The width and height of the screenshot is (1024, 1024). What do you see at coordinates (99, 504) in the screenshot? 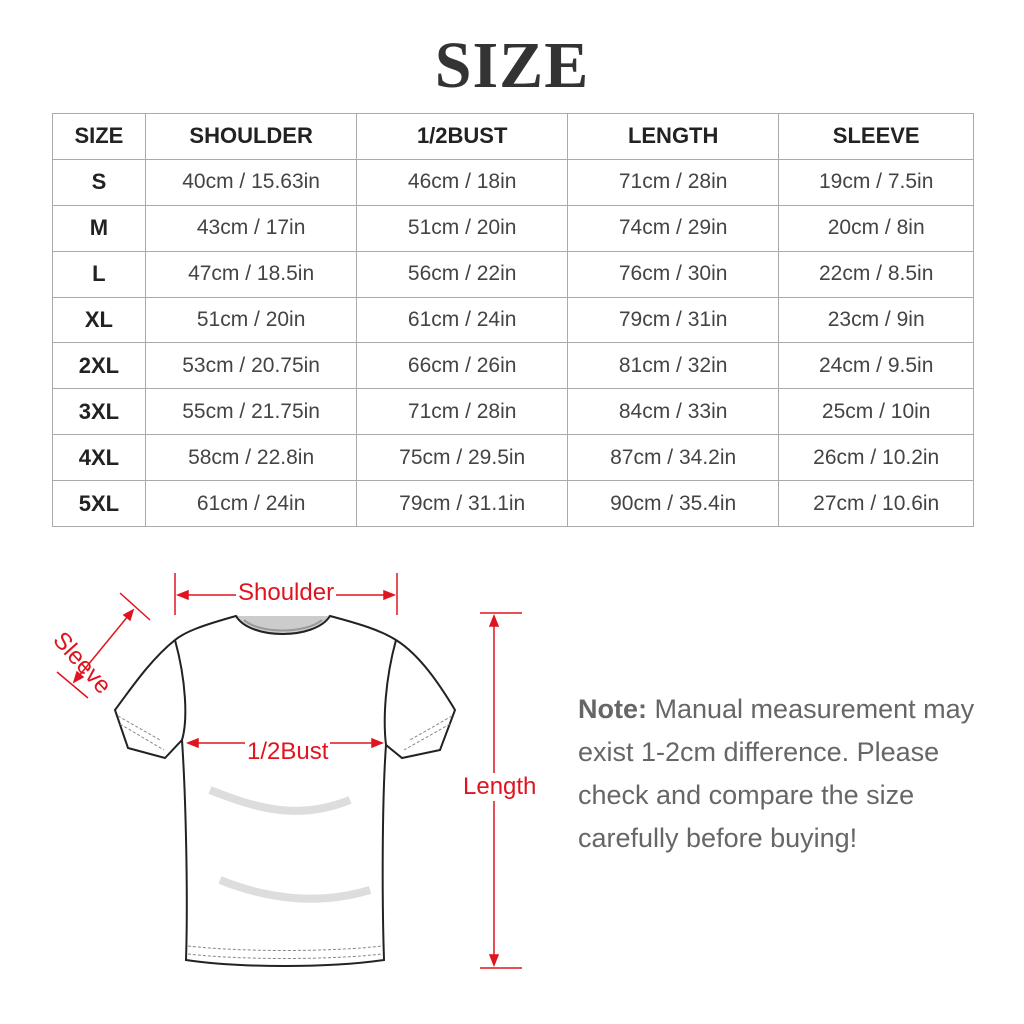
I see `size-cell: 5XL` at bounding box center [99, 504].